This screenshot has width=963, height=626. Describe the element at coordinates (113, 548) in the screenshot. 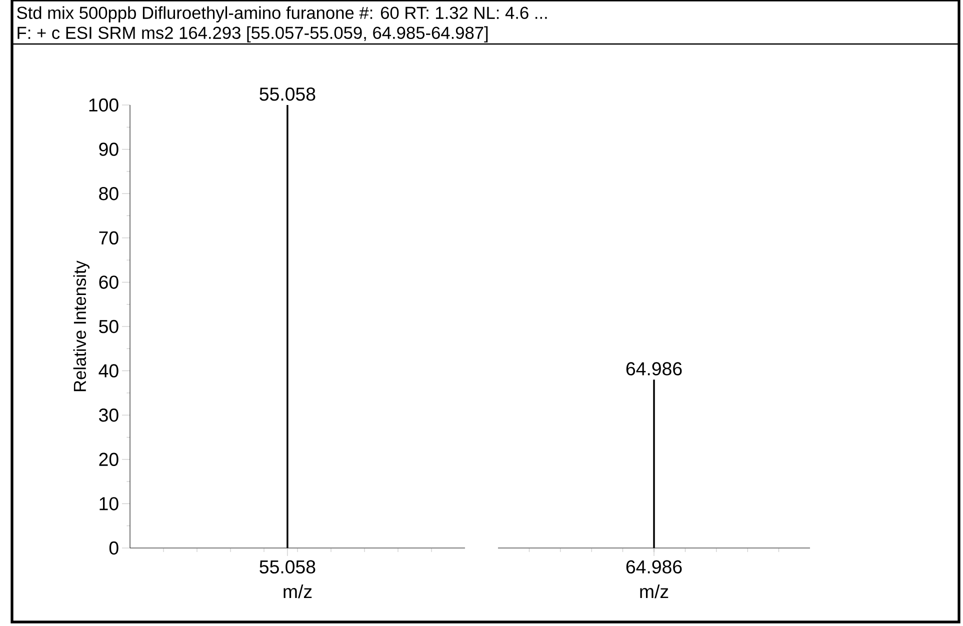

I see `y-tick-label: 0` at that location.